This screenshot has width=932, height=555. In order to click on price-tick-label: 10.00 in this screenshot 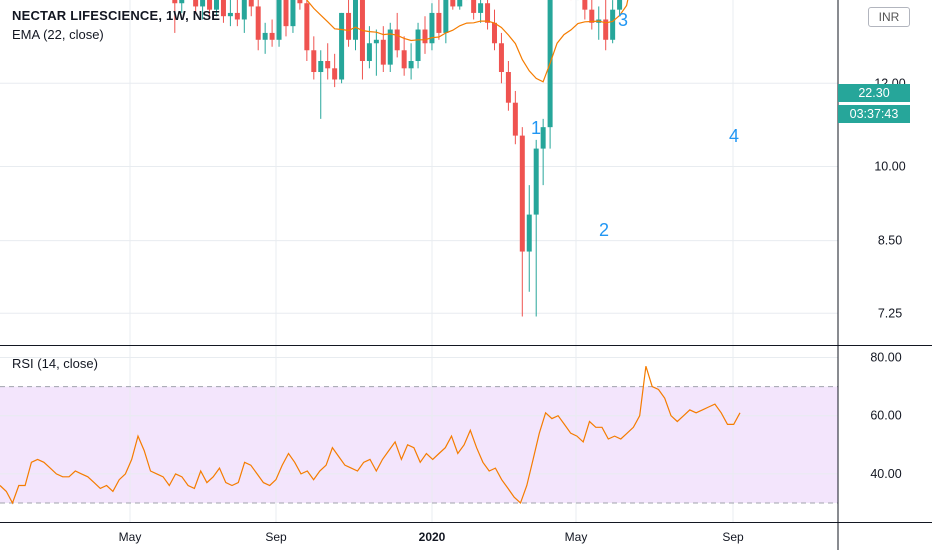, I will do `click(889, 167)`.